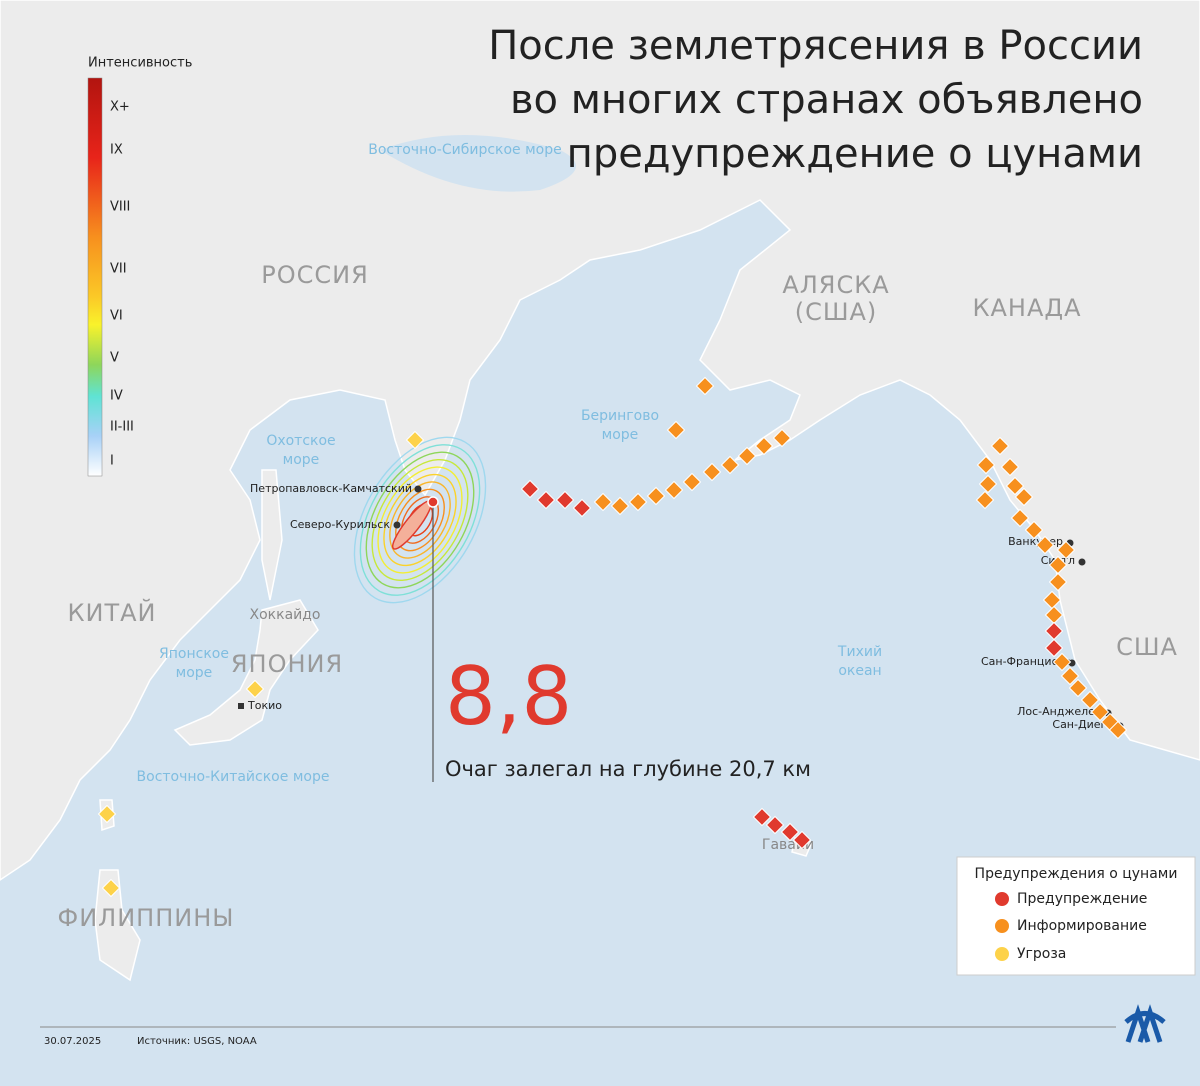 The width and height of the screenshot is (1200, 1086). I want to click on intensity-levels: X+ IX VIII VII VI V IV II-III I, so click(122, 284).